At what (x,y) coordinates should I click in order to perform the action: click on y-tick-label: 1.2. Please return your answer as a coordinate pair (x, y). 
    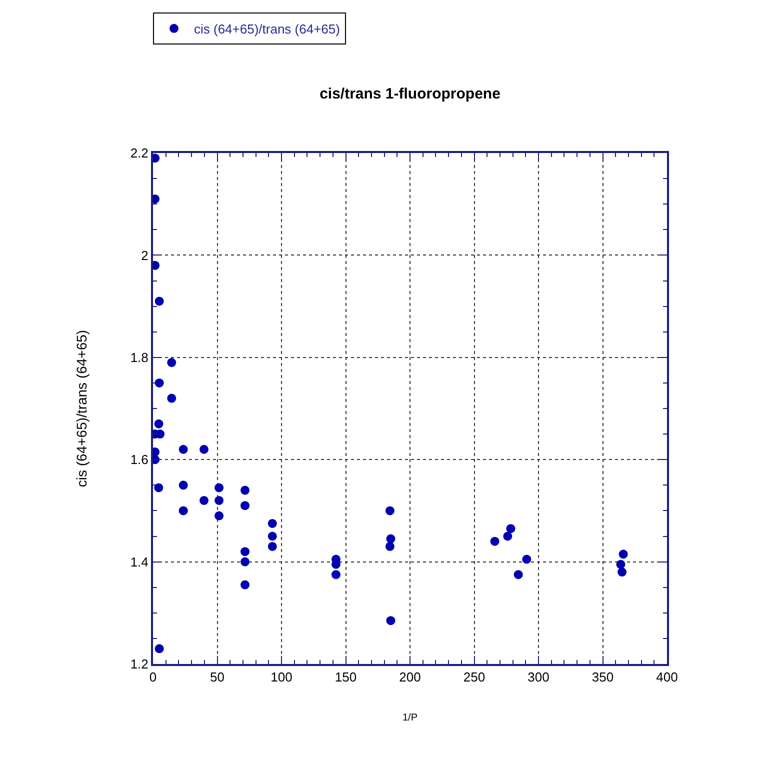
    Looking at the image, I should click on (139, 664).